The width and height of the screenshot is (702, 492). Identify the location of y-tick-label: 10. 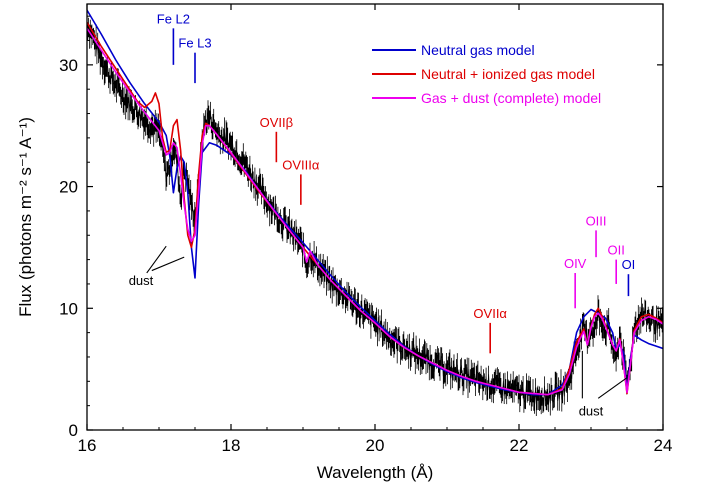
(68, 308).